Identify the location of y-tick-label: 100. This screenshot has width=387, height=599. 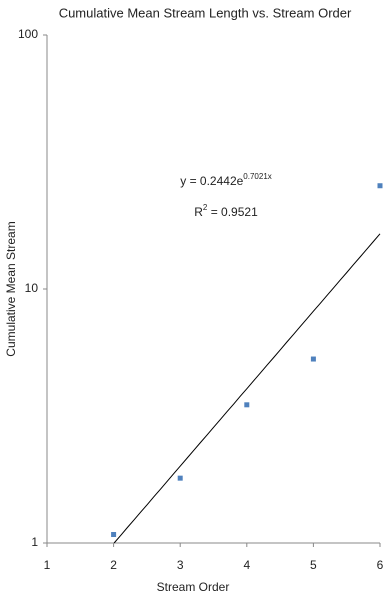
(28, 34).